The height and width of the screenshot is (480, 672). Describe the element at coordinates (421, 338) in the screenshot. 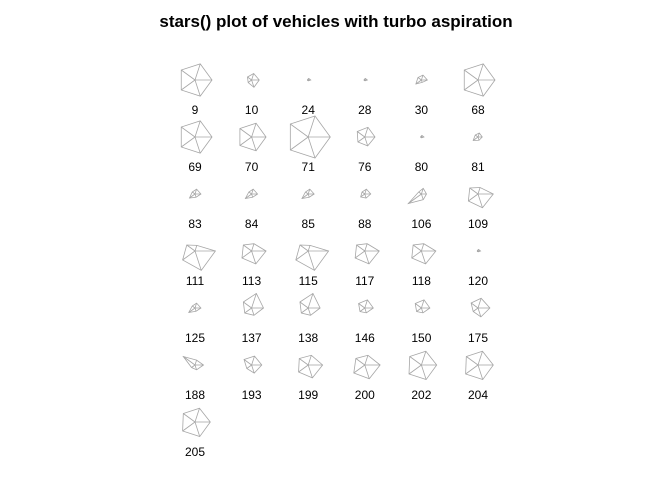

I see `star-label: 150` at that location.